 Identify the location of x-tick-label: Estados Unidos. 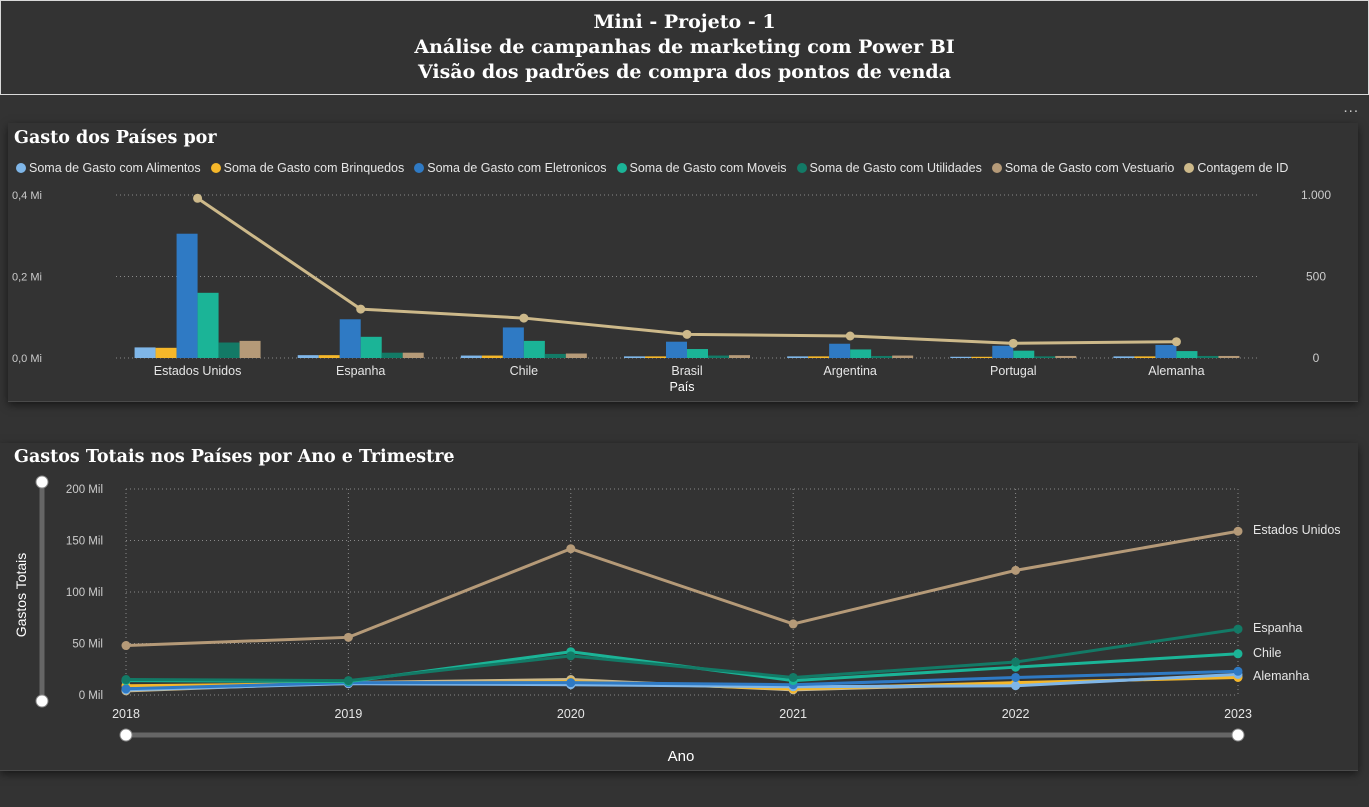
(198, 371).